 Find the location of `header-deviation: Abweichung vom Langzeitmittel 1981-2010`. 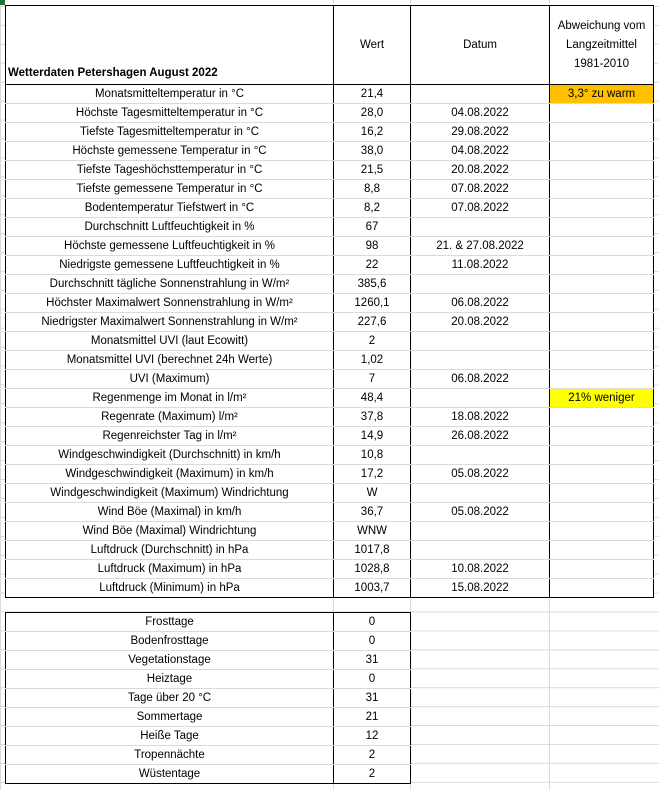

header-deviation: Abweichung vom Langzeitmittel 1981-2010 is located at coordinates (601, 45).